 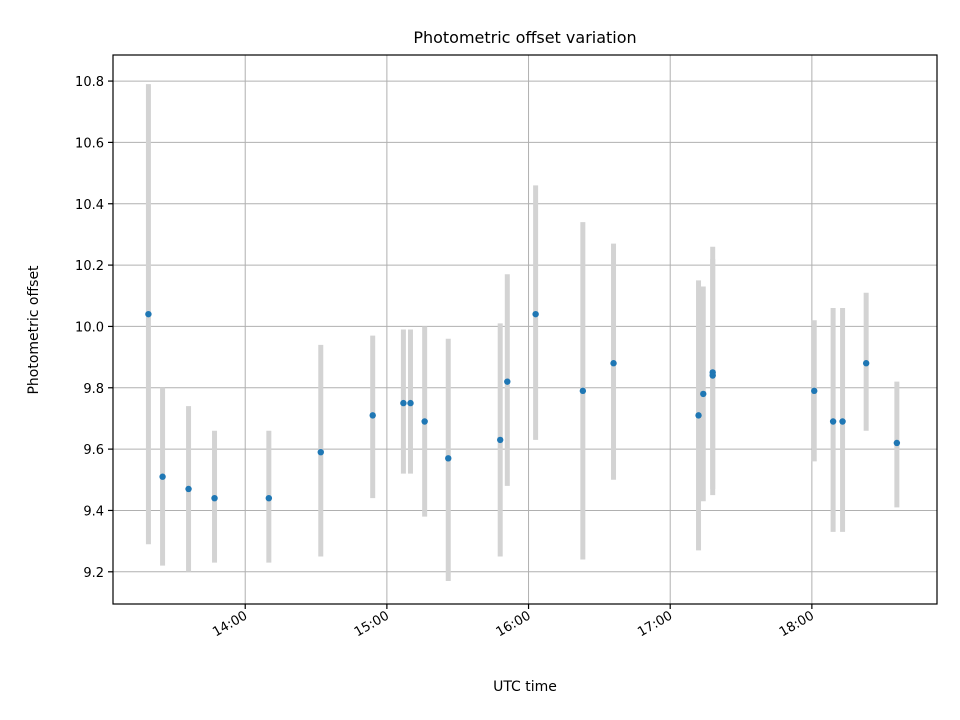 I want to click on y-tick-label: 10.4, so click(x=89, y=205).